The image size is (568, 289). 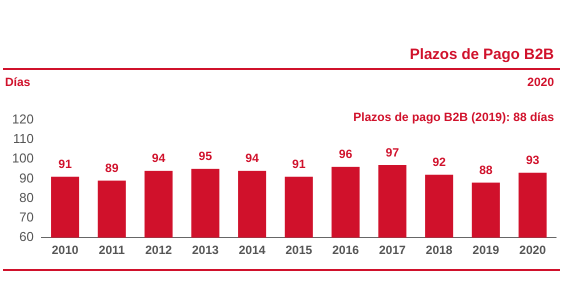 I want to click on x-tick-label: 2015, so click(x=299, y=250).